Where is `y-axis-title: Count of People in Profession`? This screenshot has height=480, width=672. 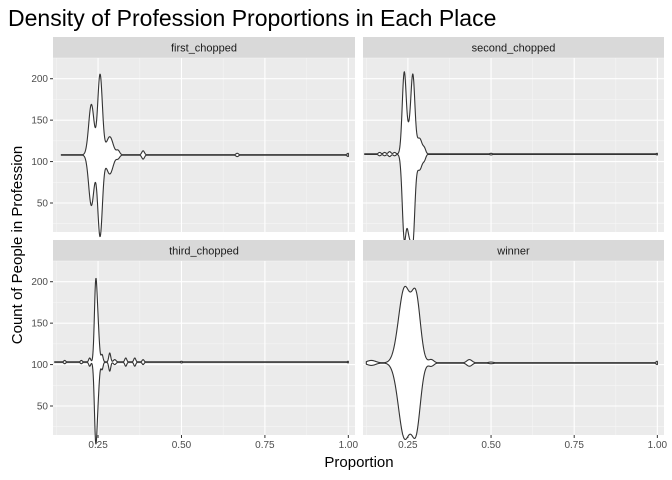
y-axis-title: Count of People in Profession is located at coordinates (17, 245).